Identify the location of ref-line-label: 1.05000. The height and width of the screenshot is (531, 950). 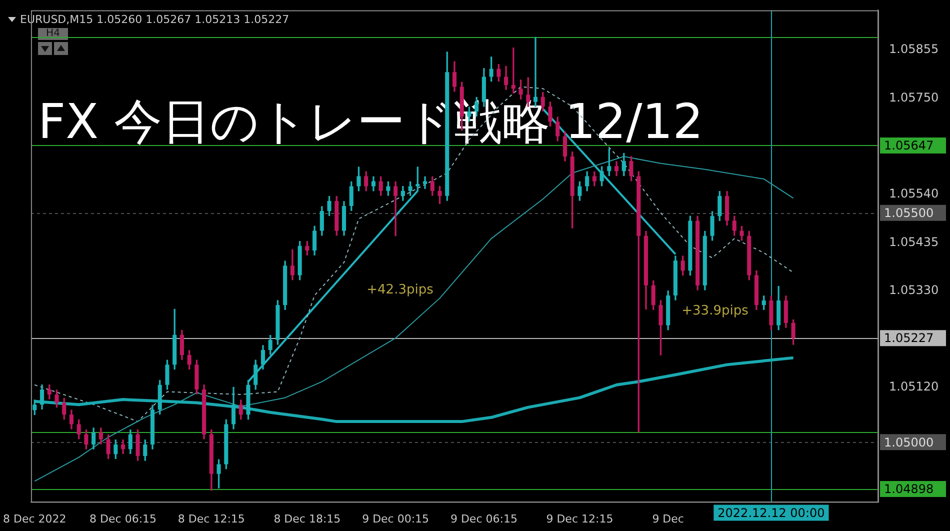
(909, 442).